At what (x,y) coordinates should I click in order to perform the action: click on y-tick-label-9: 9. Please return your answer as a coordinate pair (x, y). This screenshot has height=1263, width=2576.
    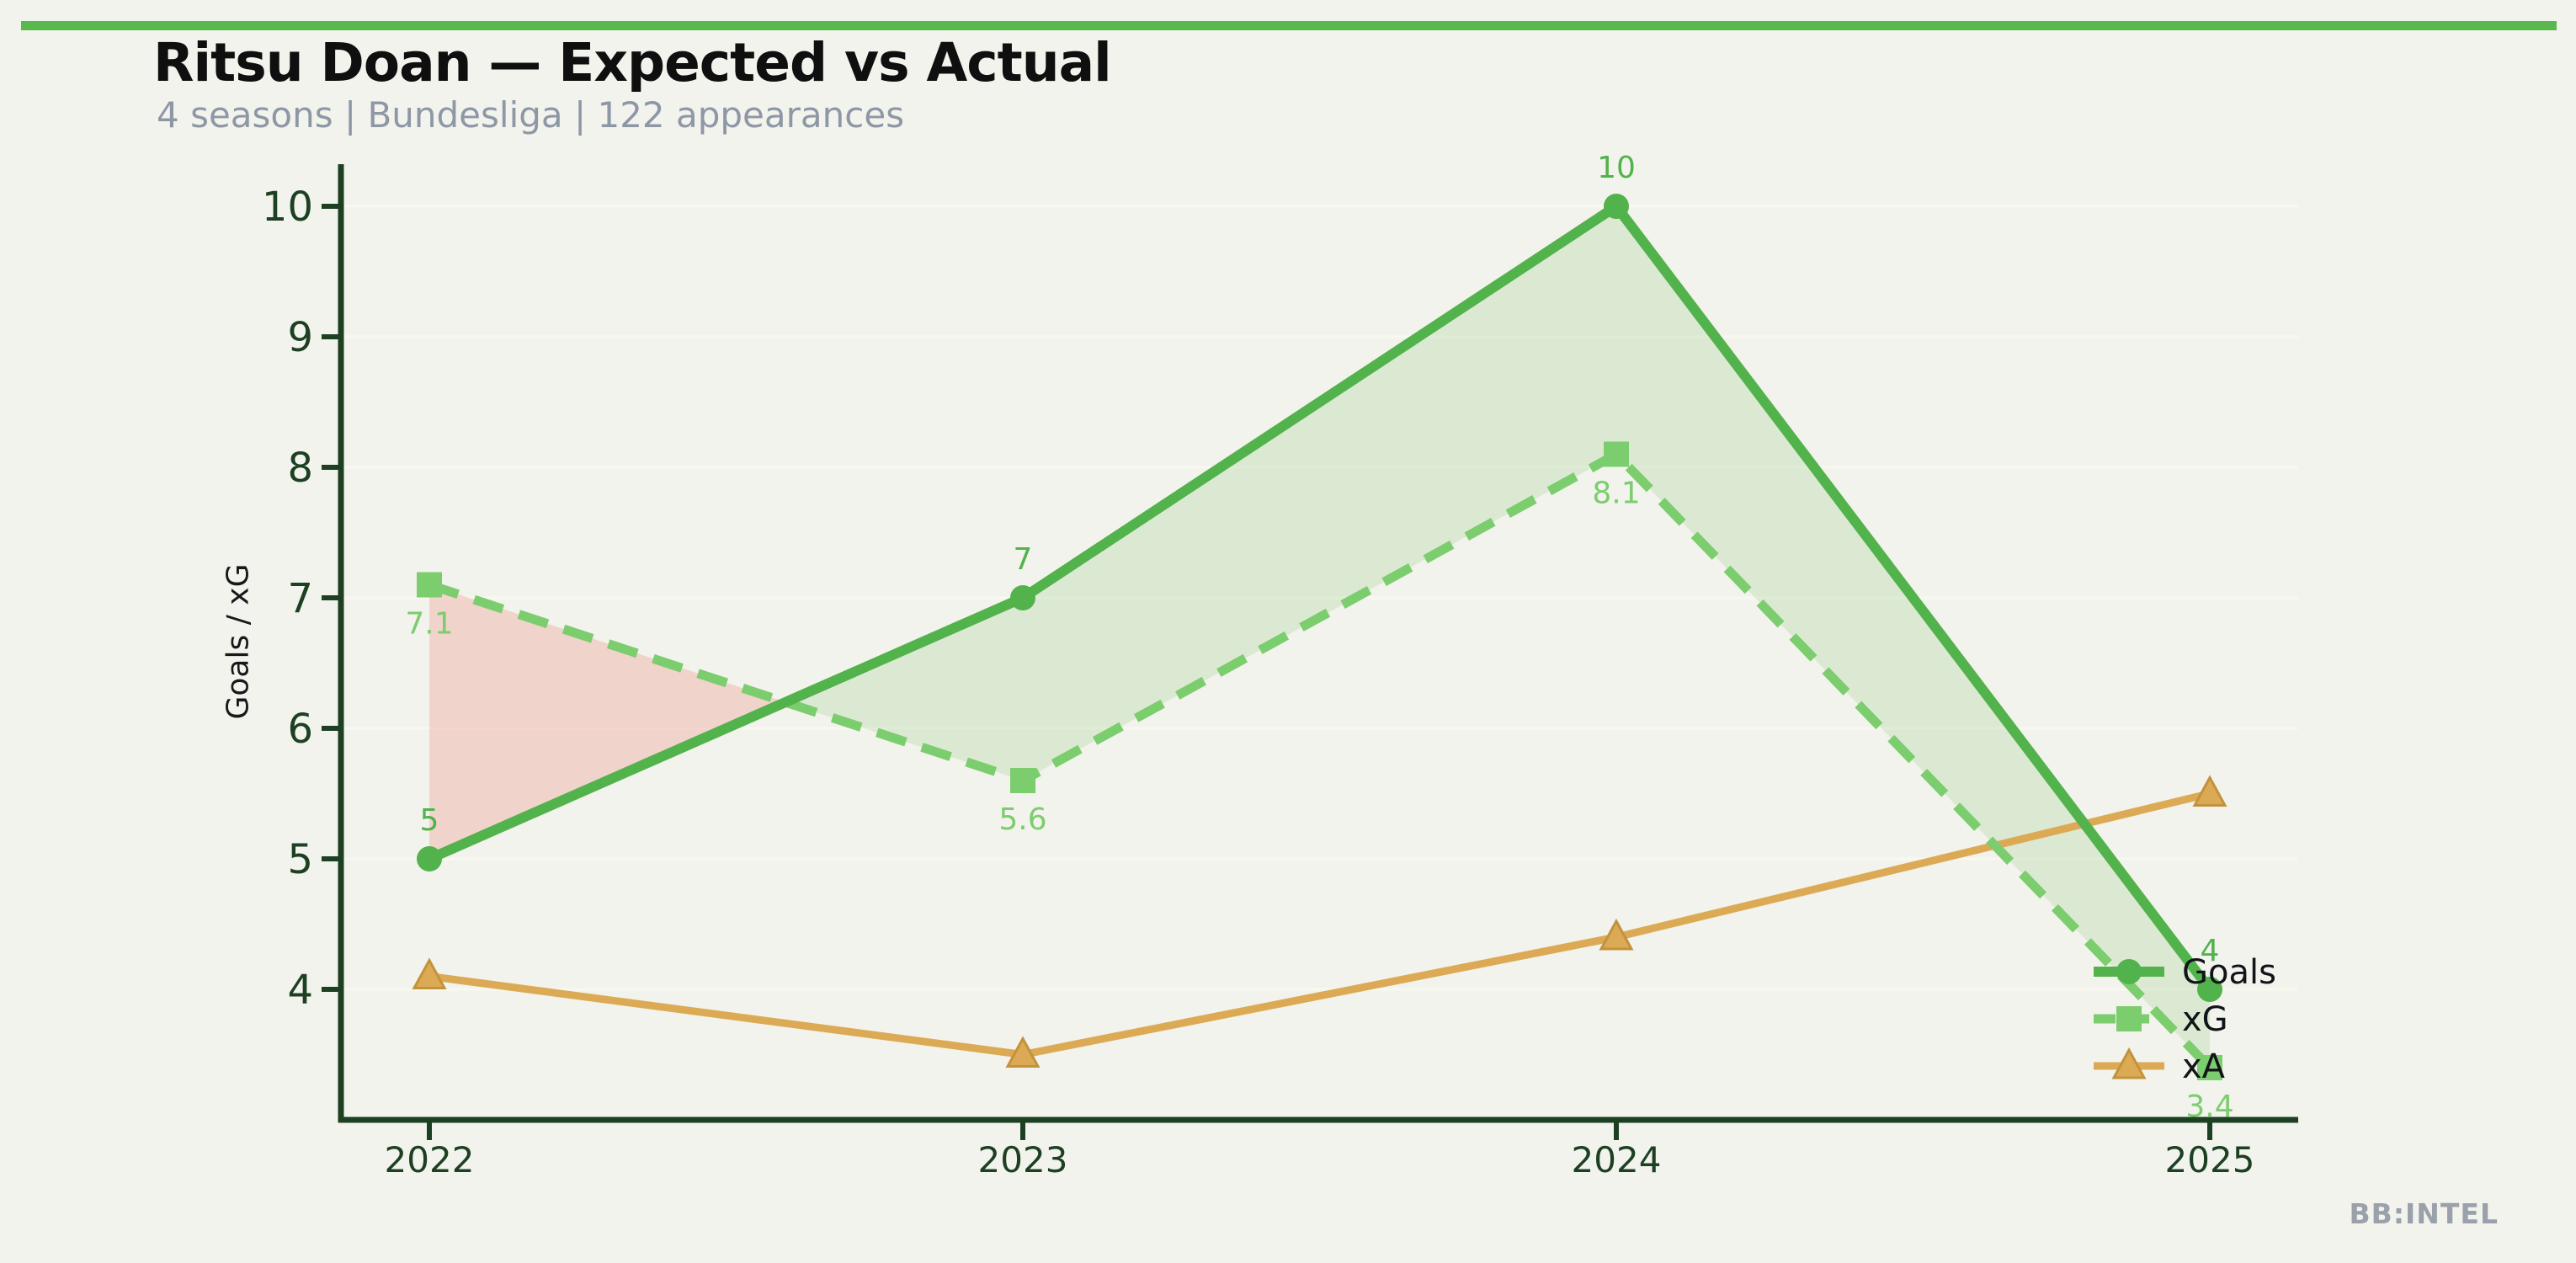
    Looking at the image, I should click on (300, 337).